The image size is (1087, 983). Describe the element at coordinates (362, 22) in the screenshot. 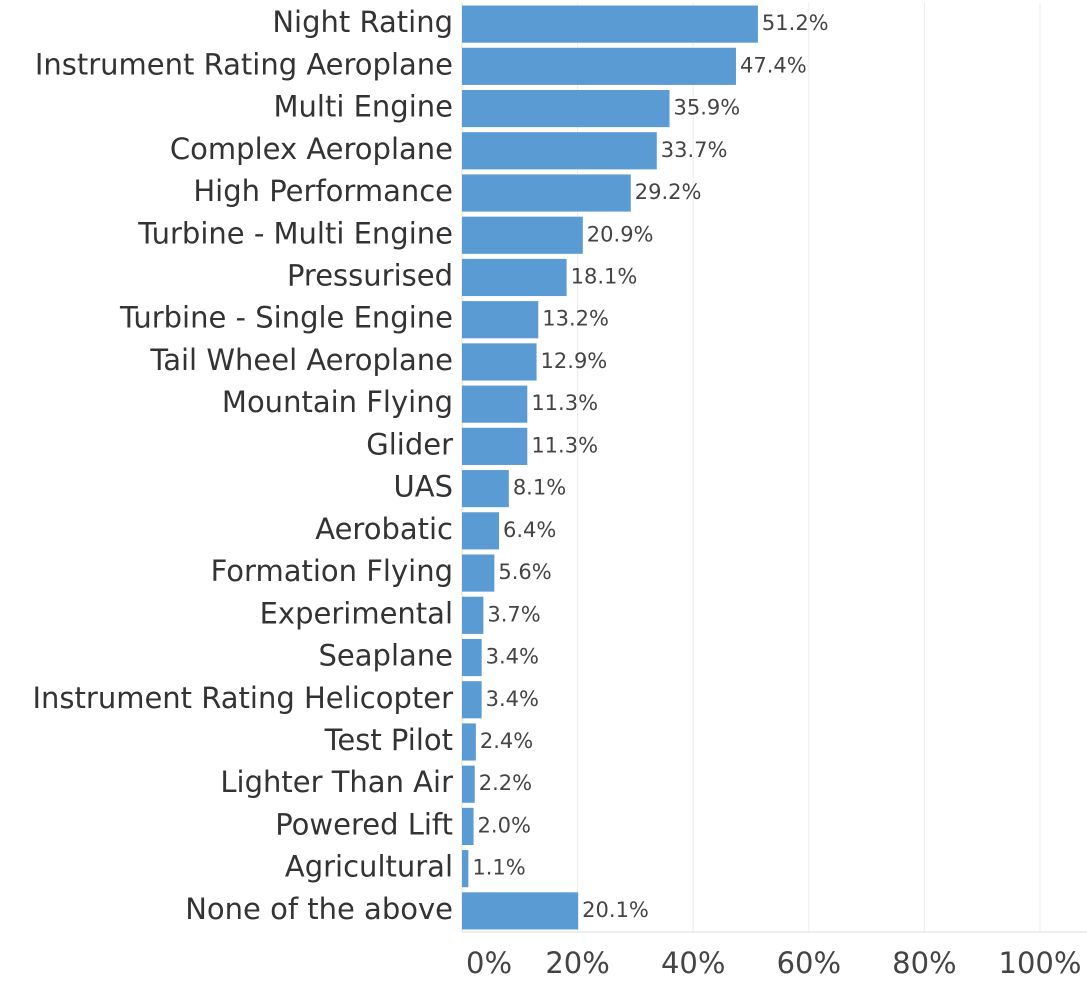

I see `category-label: Night Rating` at that location.